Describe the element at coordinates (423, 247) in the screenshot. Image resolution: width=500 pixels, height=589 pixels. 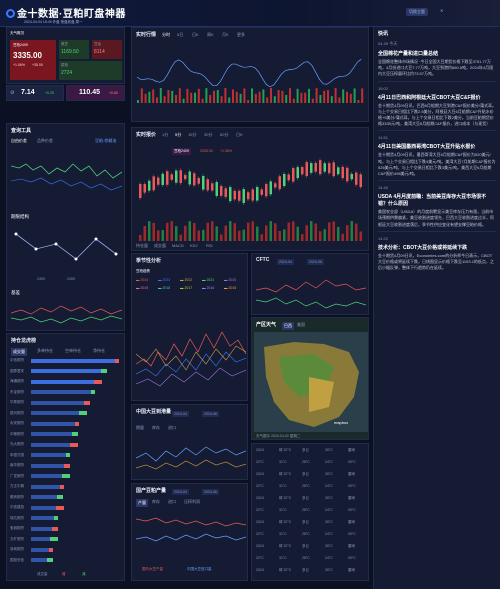
I see `news-headline: 技术分析：CBOT大豆价格或将延续下跌` at that location.